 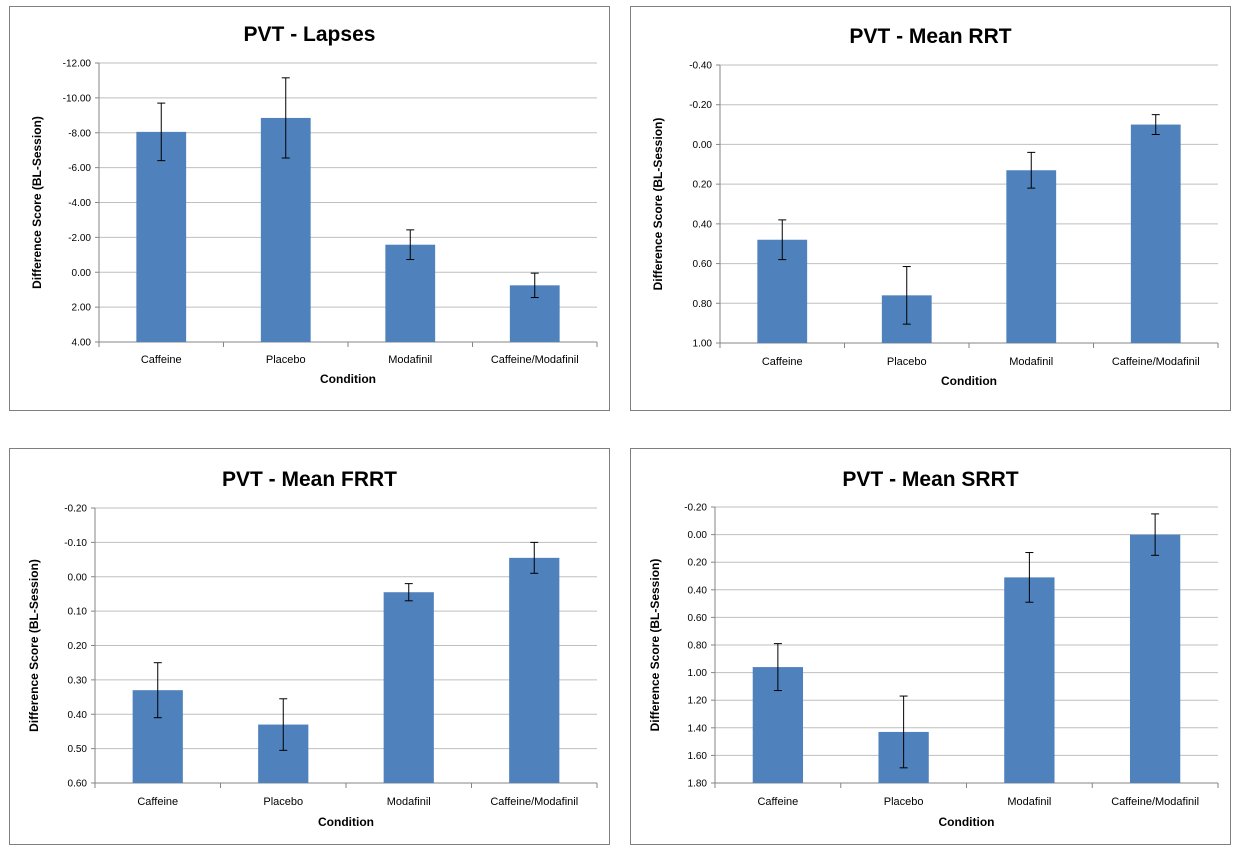 What do you see at coordinates (698, 784) in the screenshot?
I see `y-tick-label: 1.80` at bounding box center [698, 784].